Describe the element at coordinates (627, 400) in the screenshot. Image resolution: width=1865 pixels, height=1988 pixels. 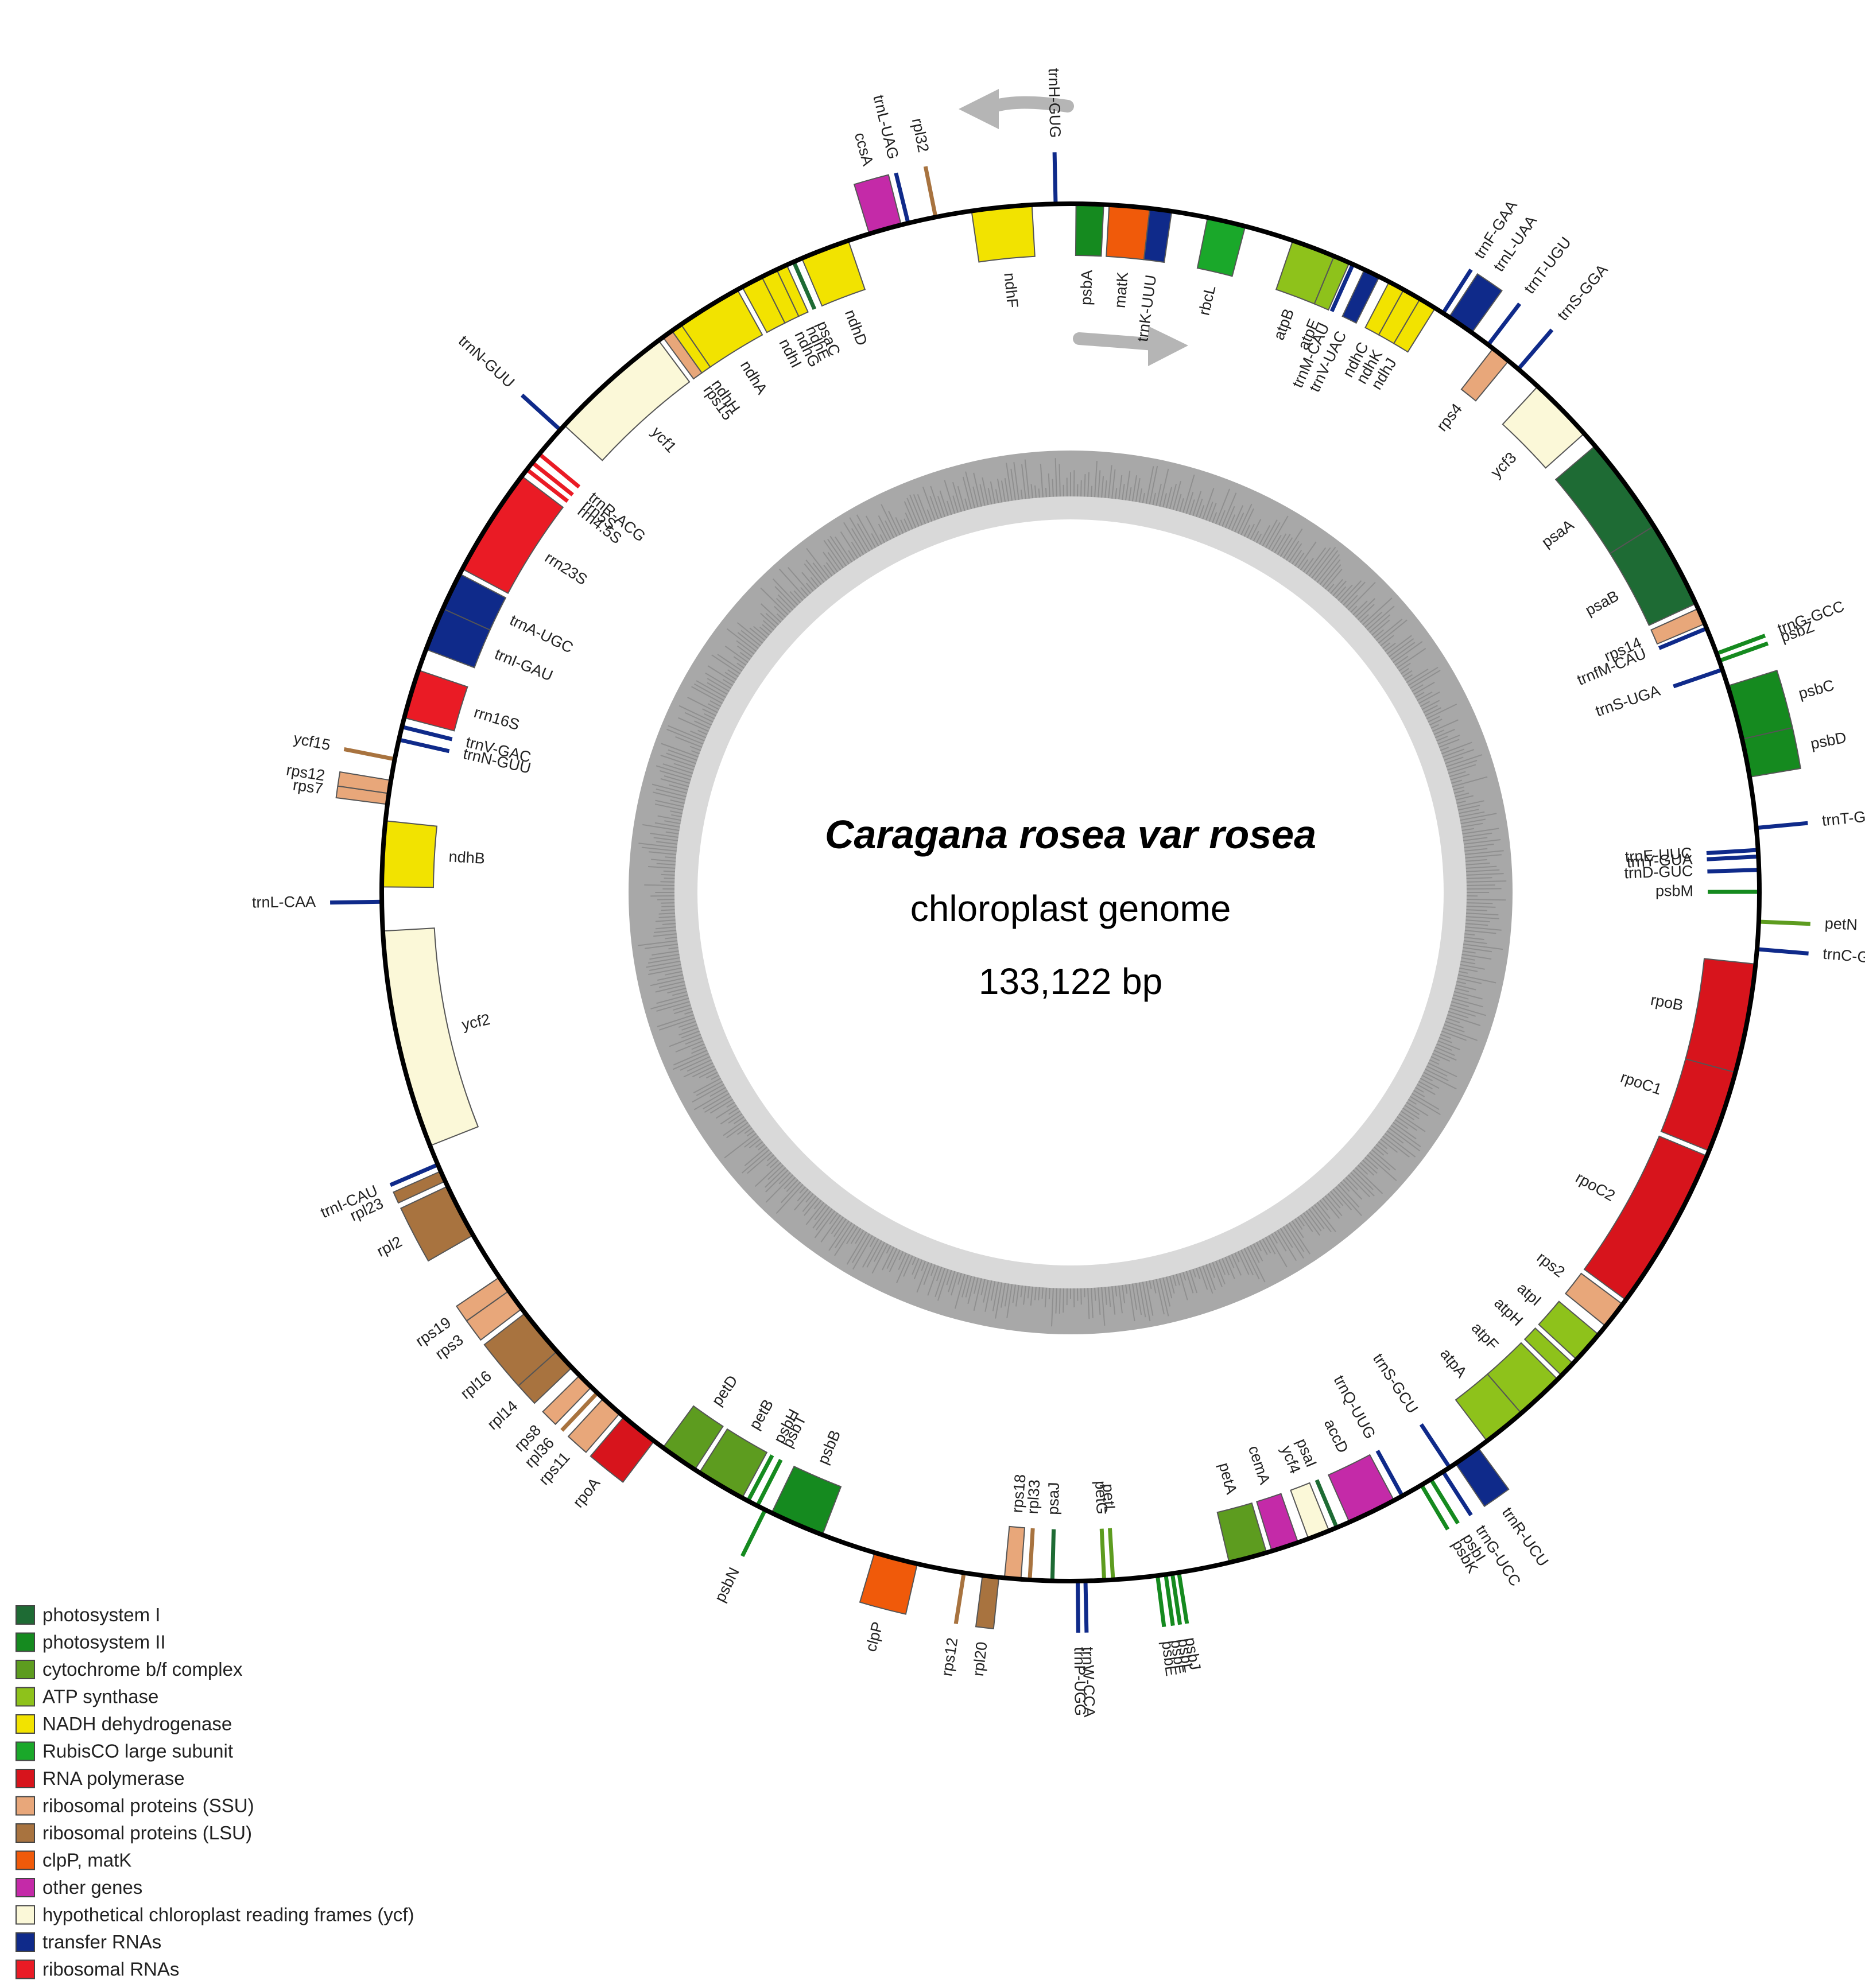
I see `gene-ycf1: ycf1` at that location.